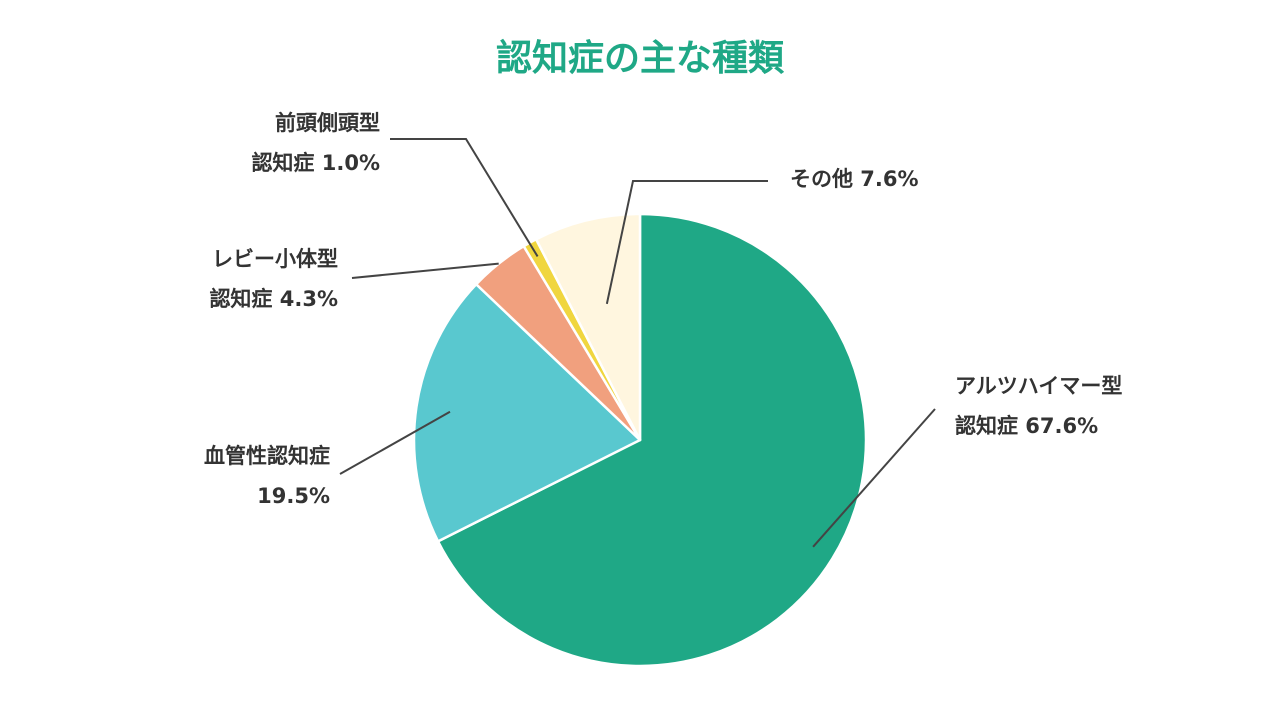 Image resolution: width=1280 pixels, height=720 pixels. Describe the element at coordinates (315, 143) in the screenshot. I see `slice-label: 前頭側頭型認知症 1.0%` at that location.